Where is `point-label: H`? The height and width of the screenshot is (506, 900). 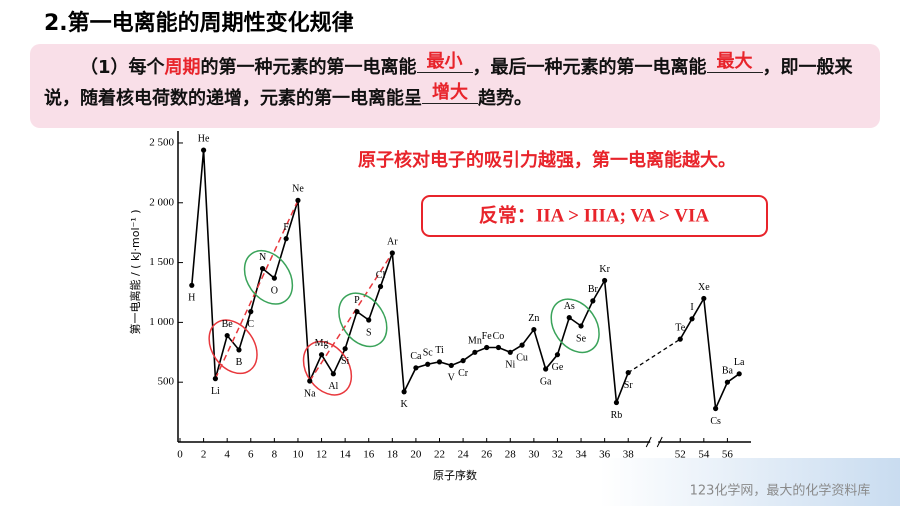 point-label: H is located at coordinates (191, 298).